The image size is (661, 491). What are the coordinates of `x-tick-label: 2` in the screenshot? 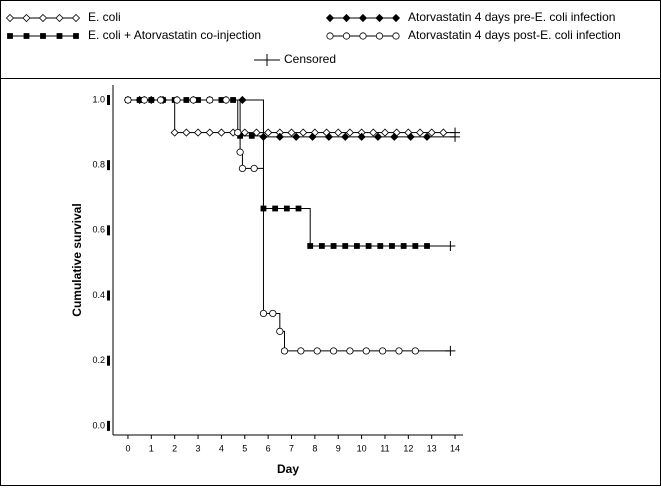 It's located at (174, 448).